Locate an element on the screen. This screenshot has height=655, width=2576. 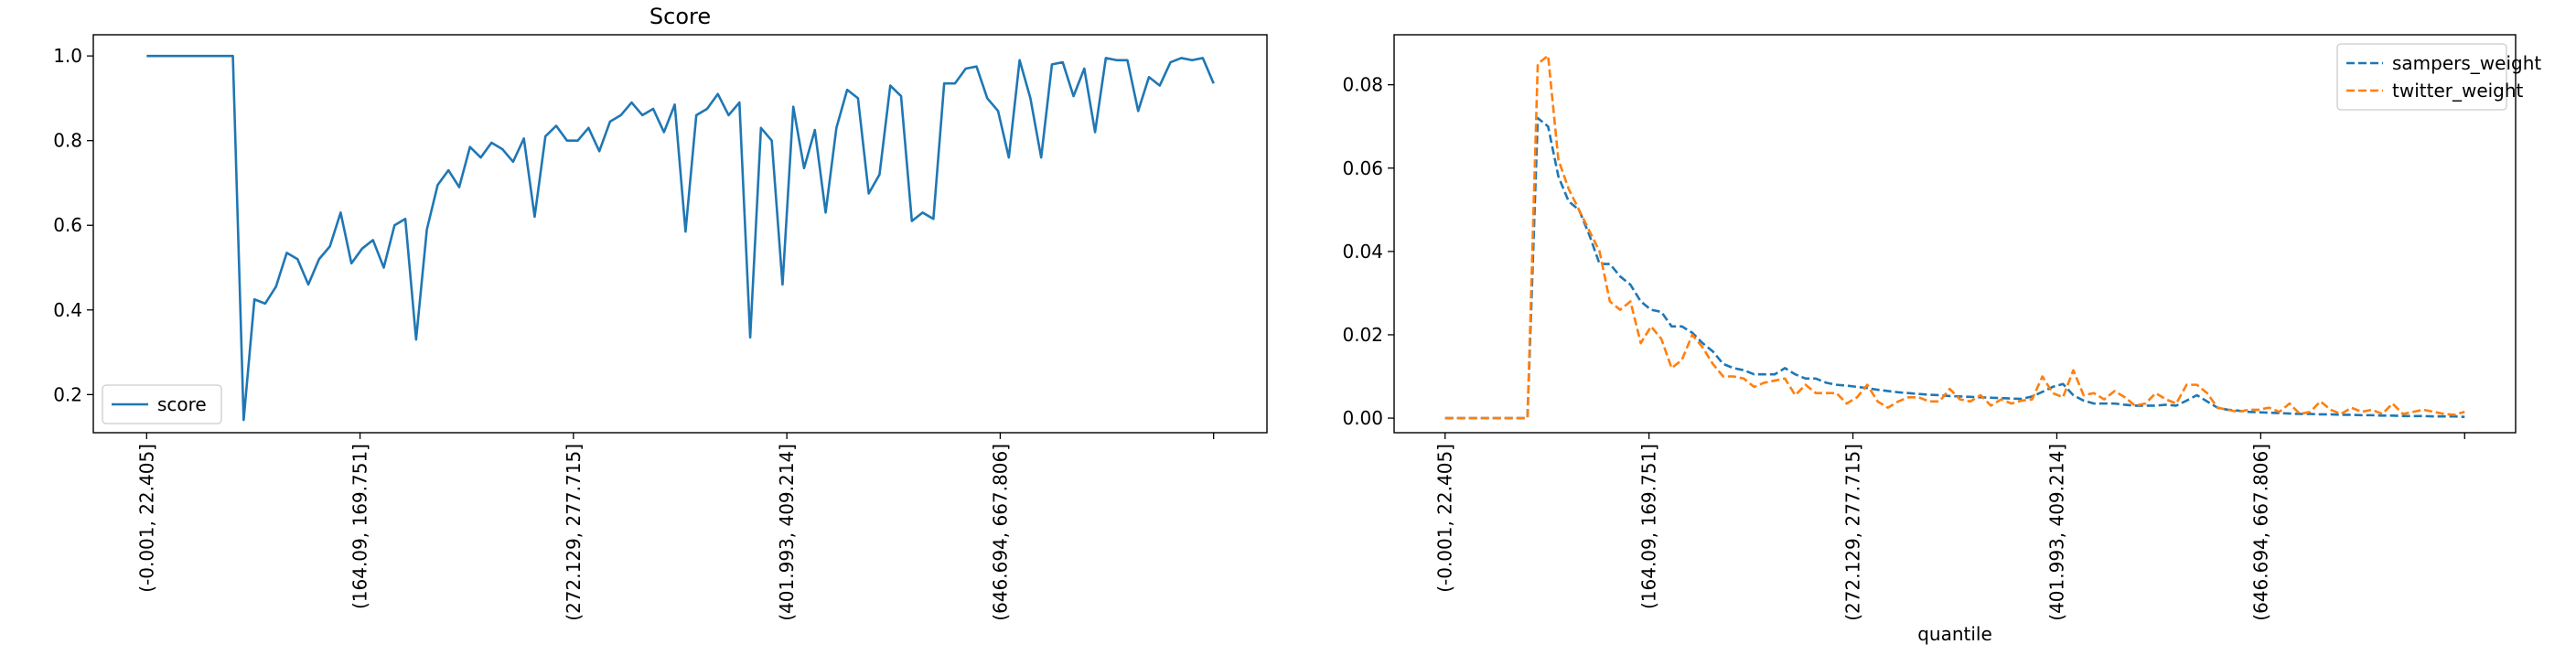
y-tick-label: 0.08 is located at coordinates (1362, 85).